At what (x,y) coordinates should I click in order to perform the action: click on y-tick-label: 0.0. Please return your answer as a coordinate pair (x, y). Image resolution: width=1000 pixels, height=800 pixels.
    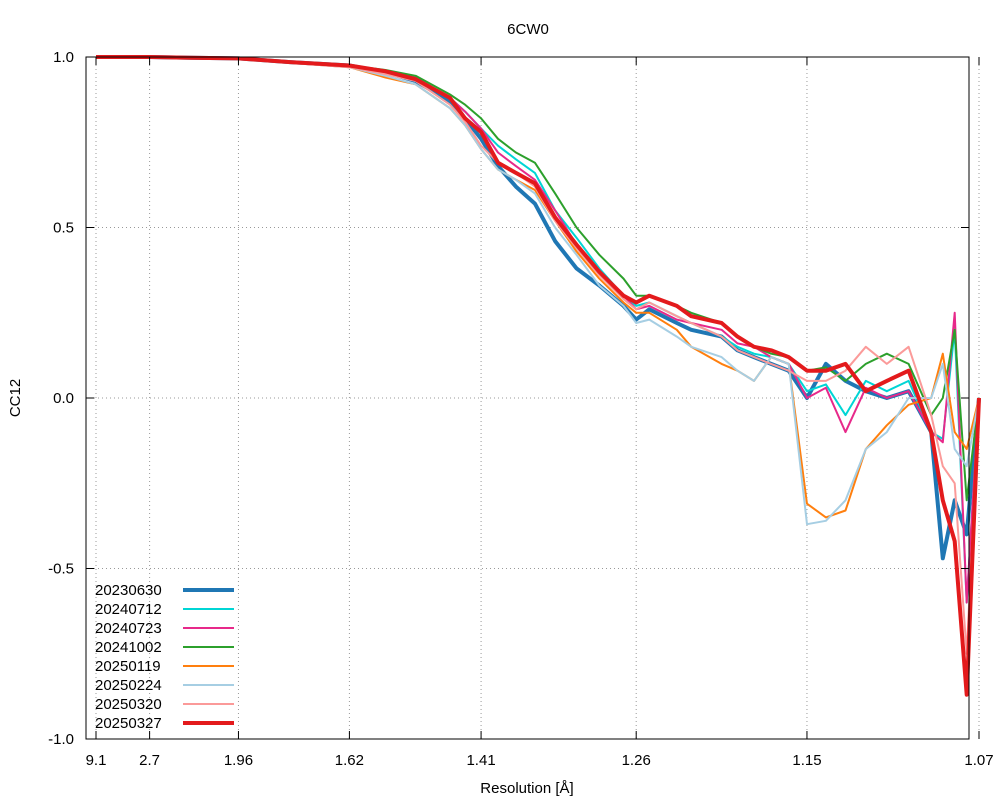
    Looking at the image, I should click on (63, 398).